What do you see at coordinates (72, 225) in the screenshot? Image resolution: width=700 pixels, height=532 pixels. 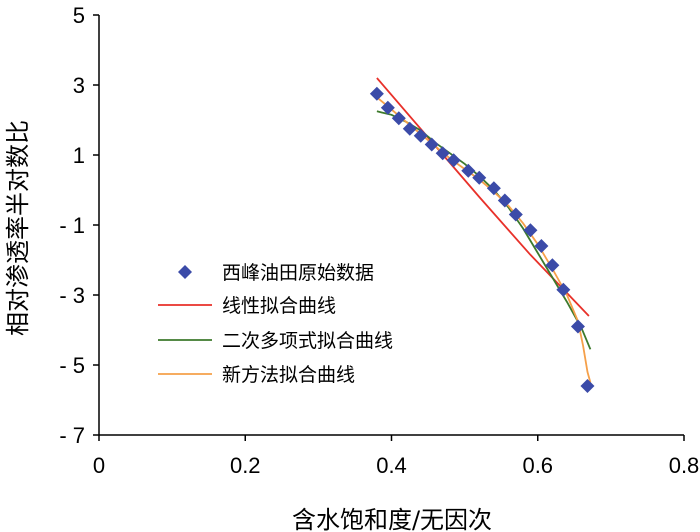 I see `y-tick-label: - 1` at bounding box center [72, 225].